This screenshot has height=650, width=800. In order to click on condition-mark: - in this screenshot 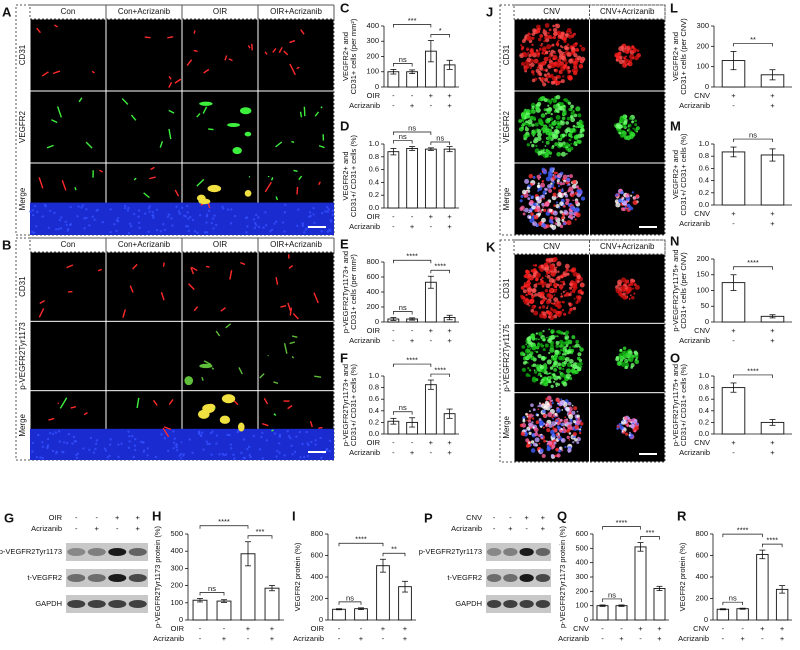, I will do `click(383, 638)`.